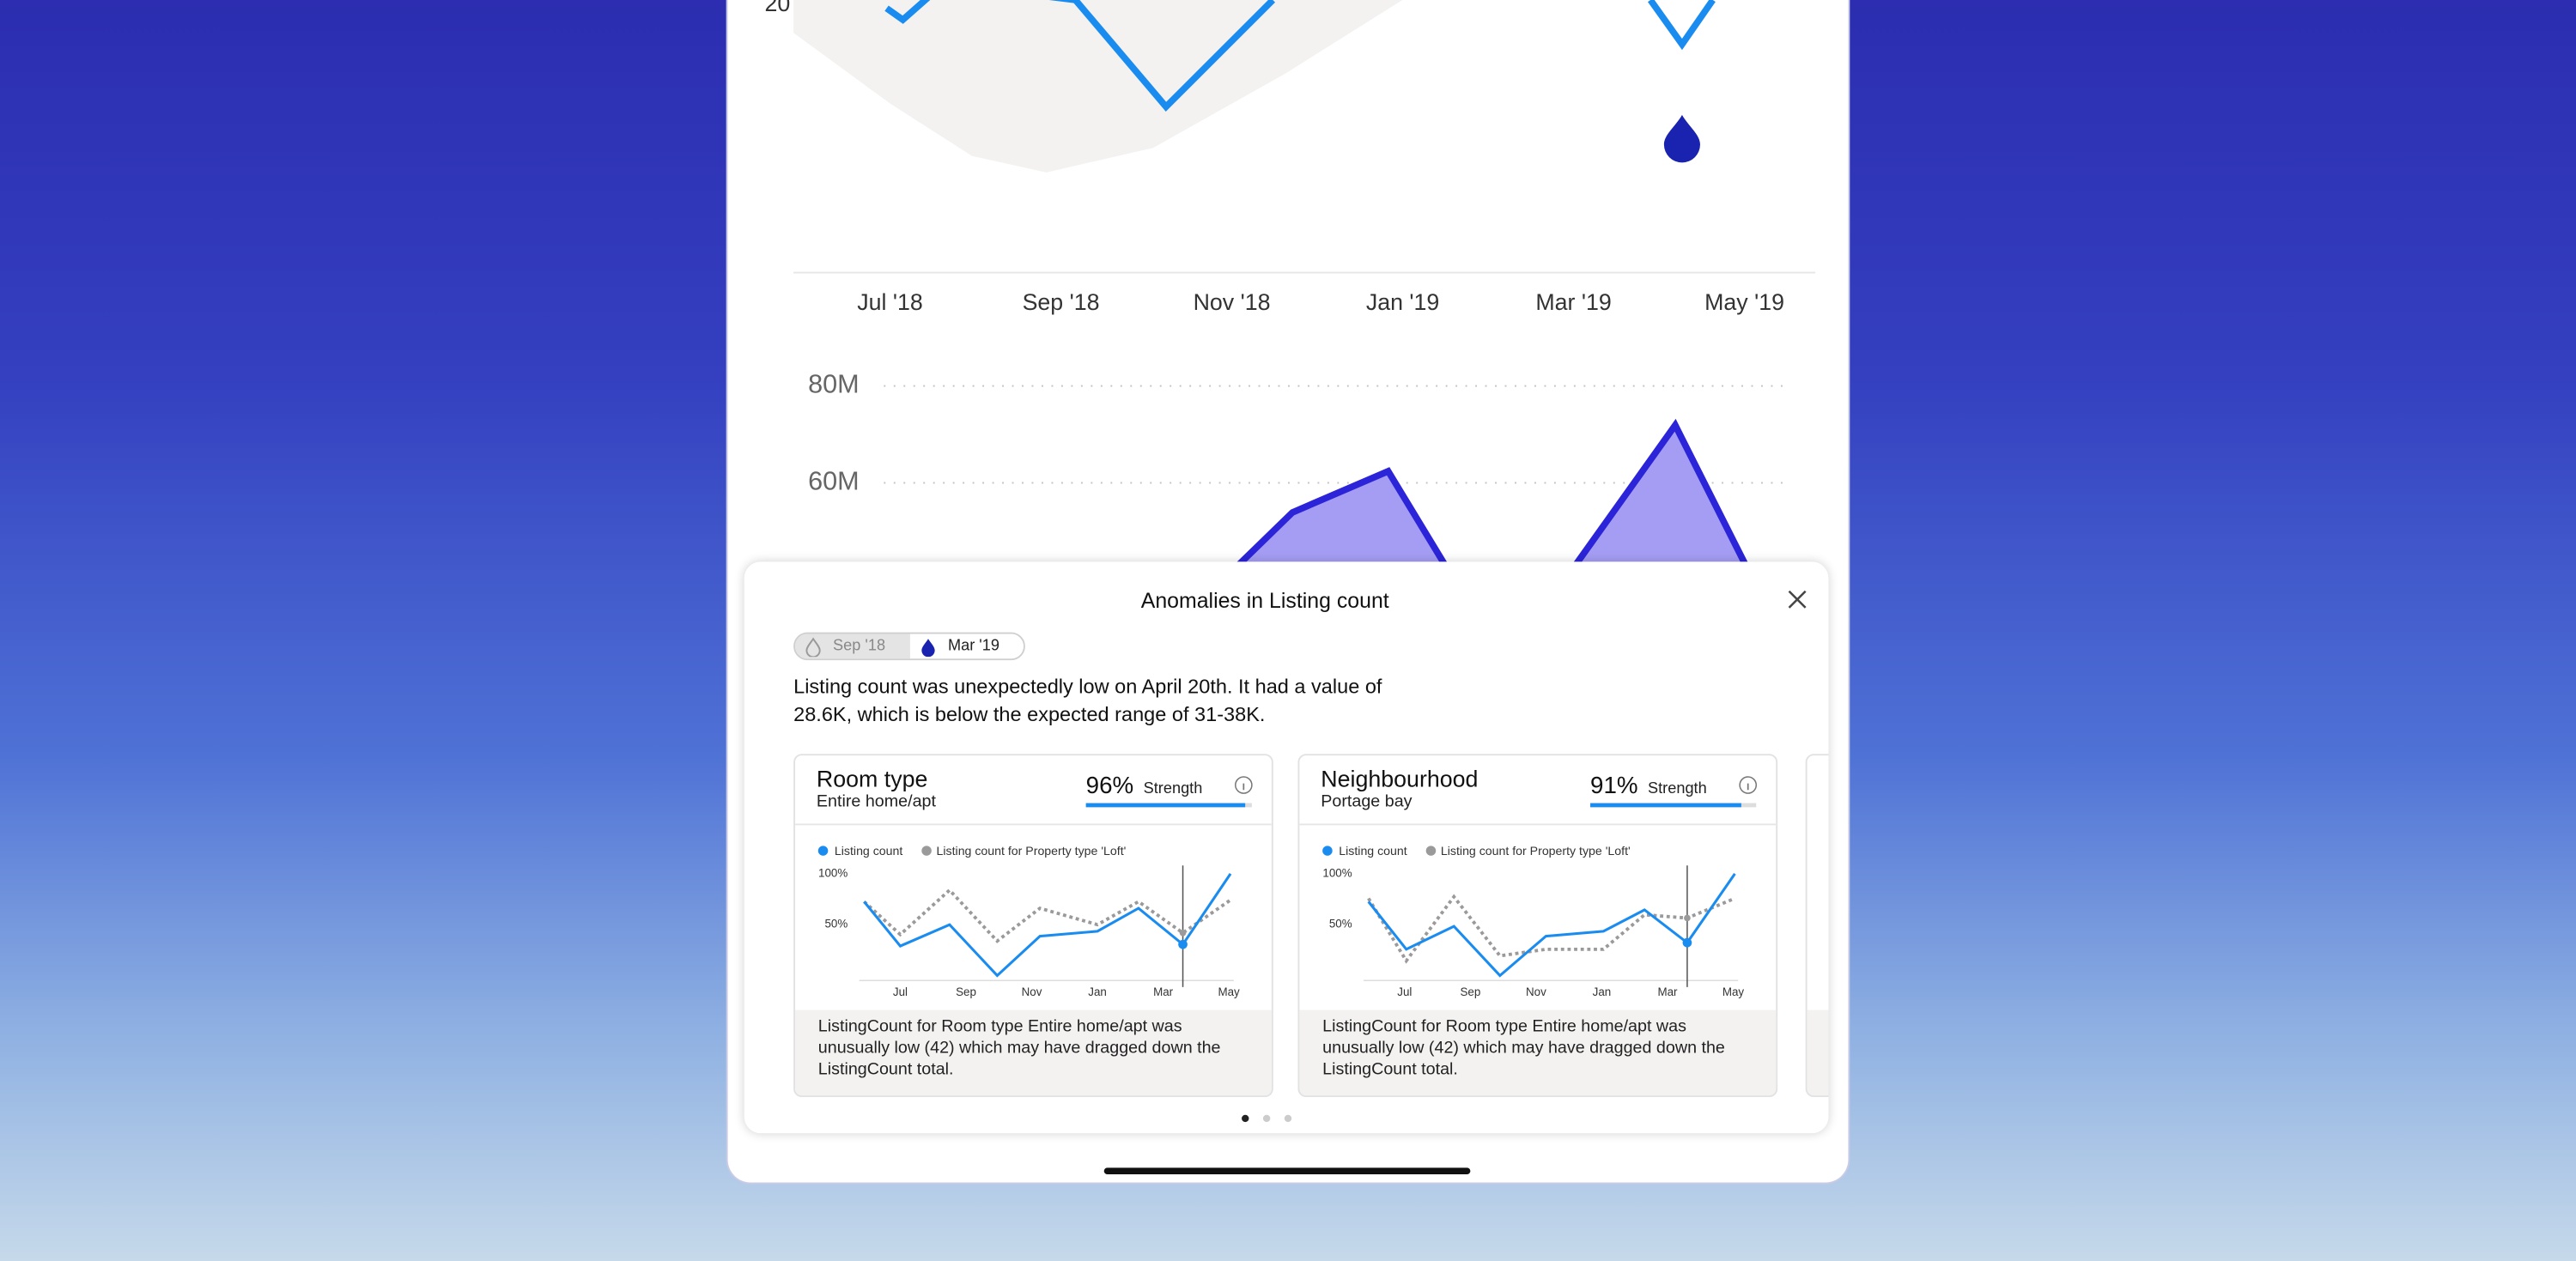  Describe the element at coordinates (1265, 600) in the screenshot. I see `panel-title: Anomalies in Listing count` at that location.